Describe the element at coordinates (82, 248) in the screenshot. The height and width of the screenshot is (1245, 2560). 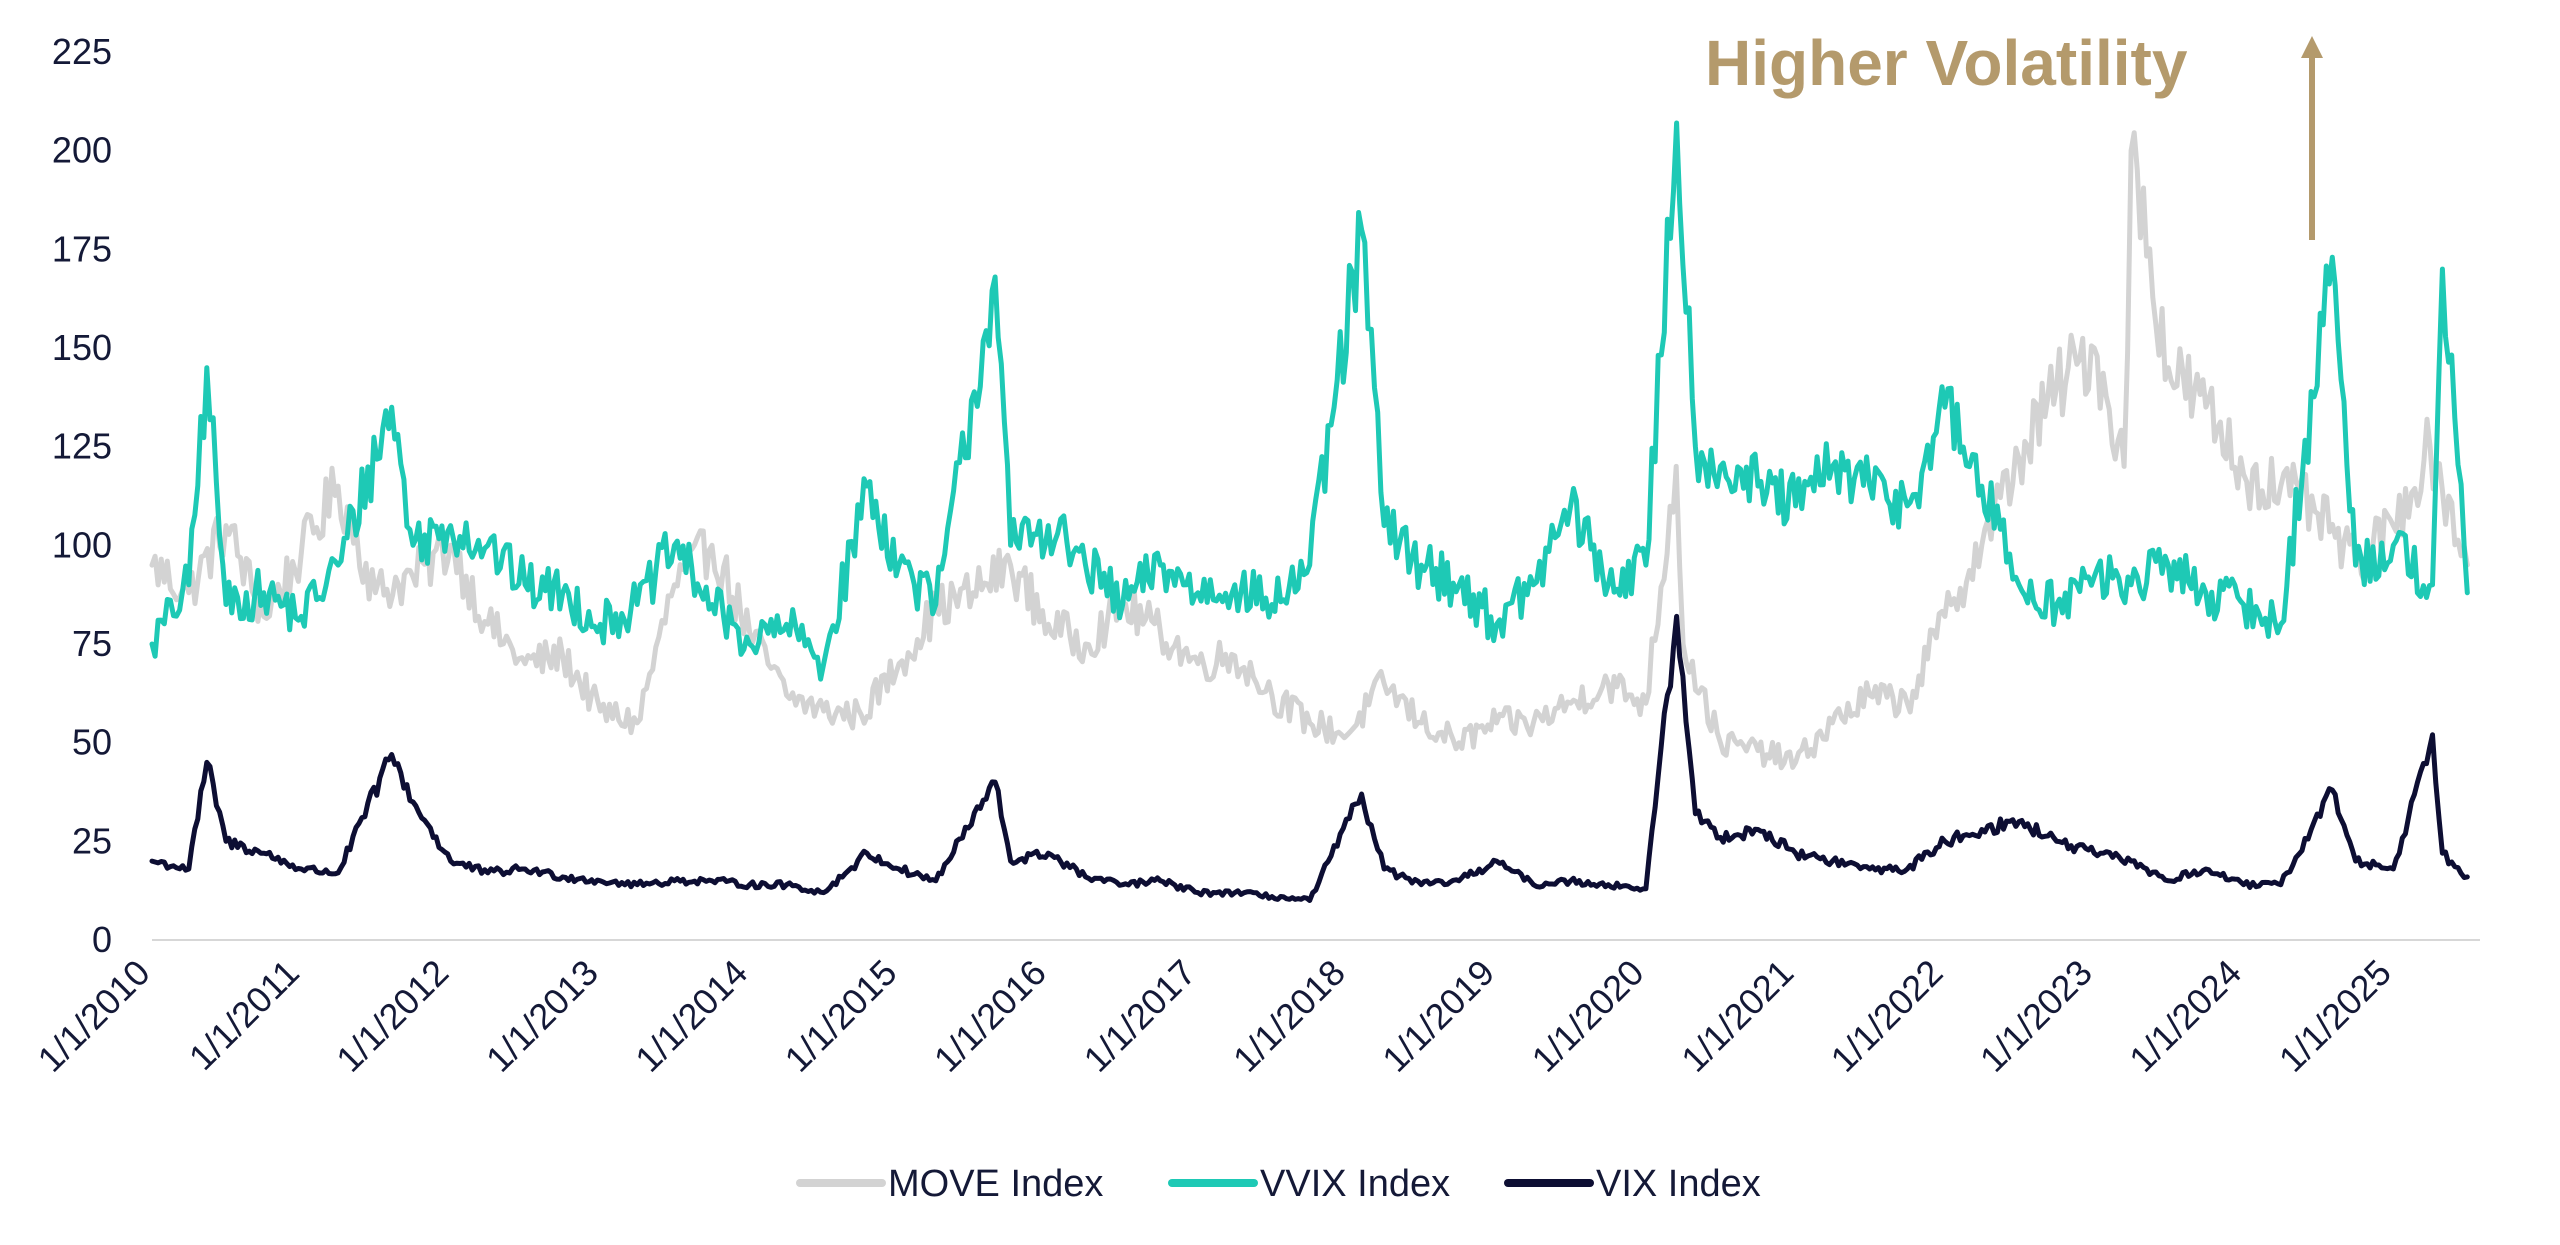
I see `y-tick-label: 175` at that location.